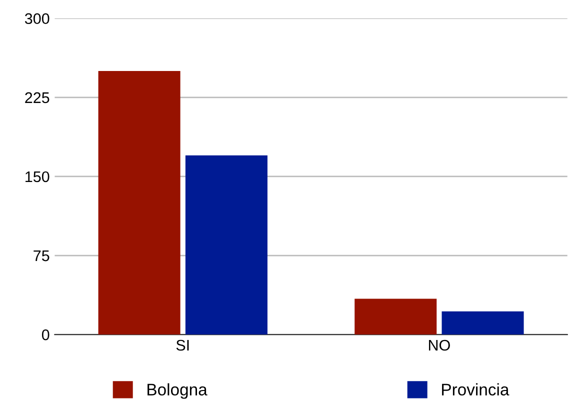  I want to click on x-tick-label: SI, so click(182, 345).